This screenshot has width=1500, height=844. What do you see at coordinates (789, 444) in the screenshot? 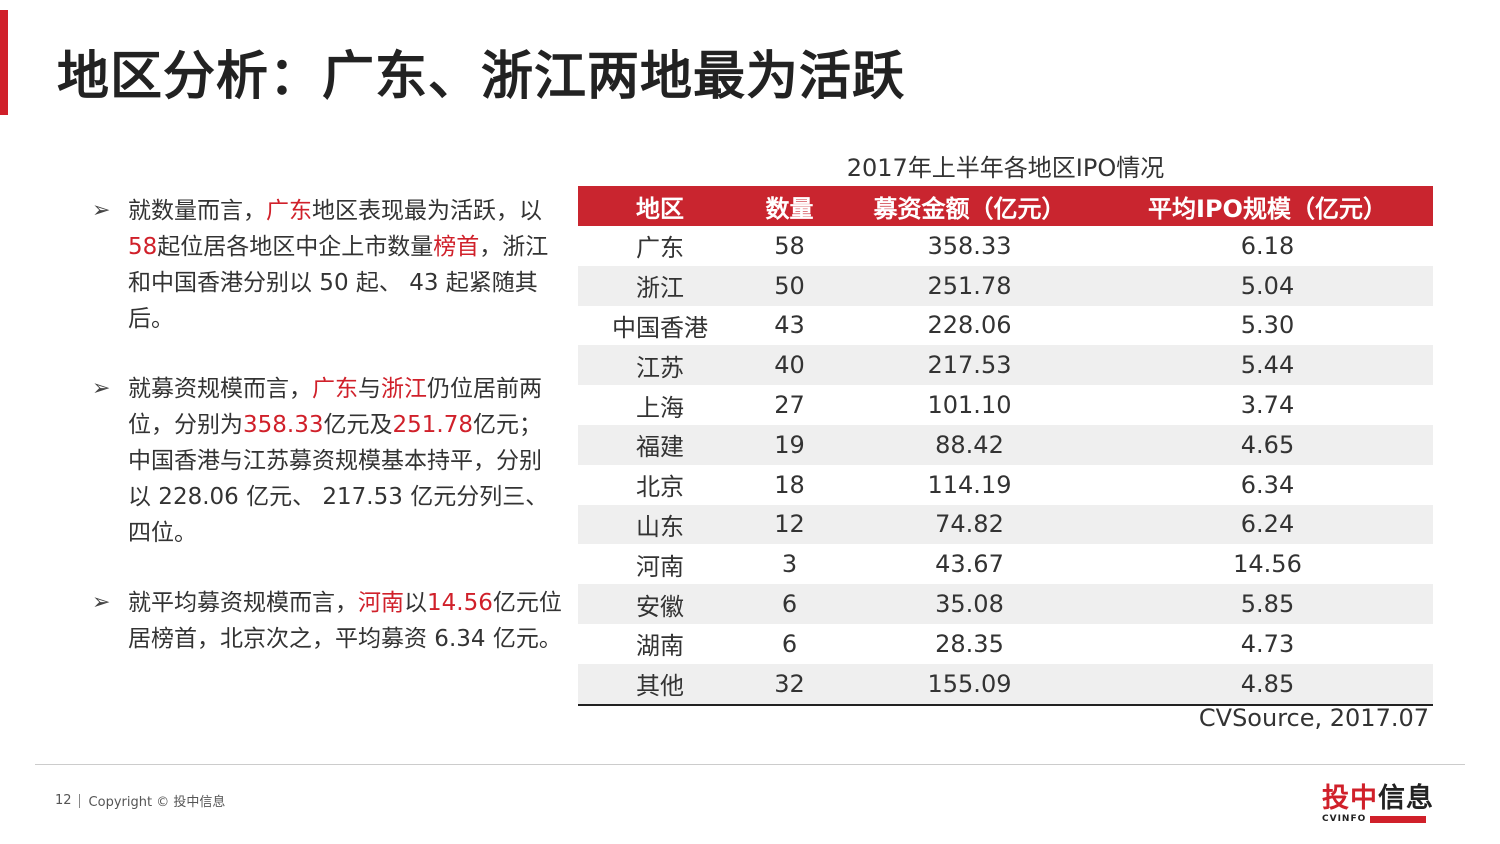
I see `cell-count: 19` at bounding box center [789, 444].